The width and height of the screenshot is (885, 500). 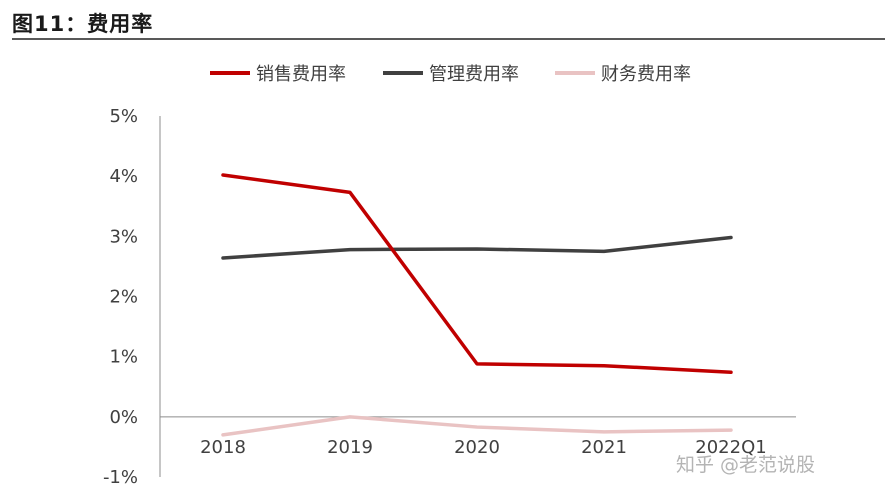 I want to click on legend-label: 管理费用率, so click(x=474, y=74).